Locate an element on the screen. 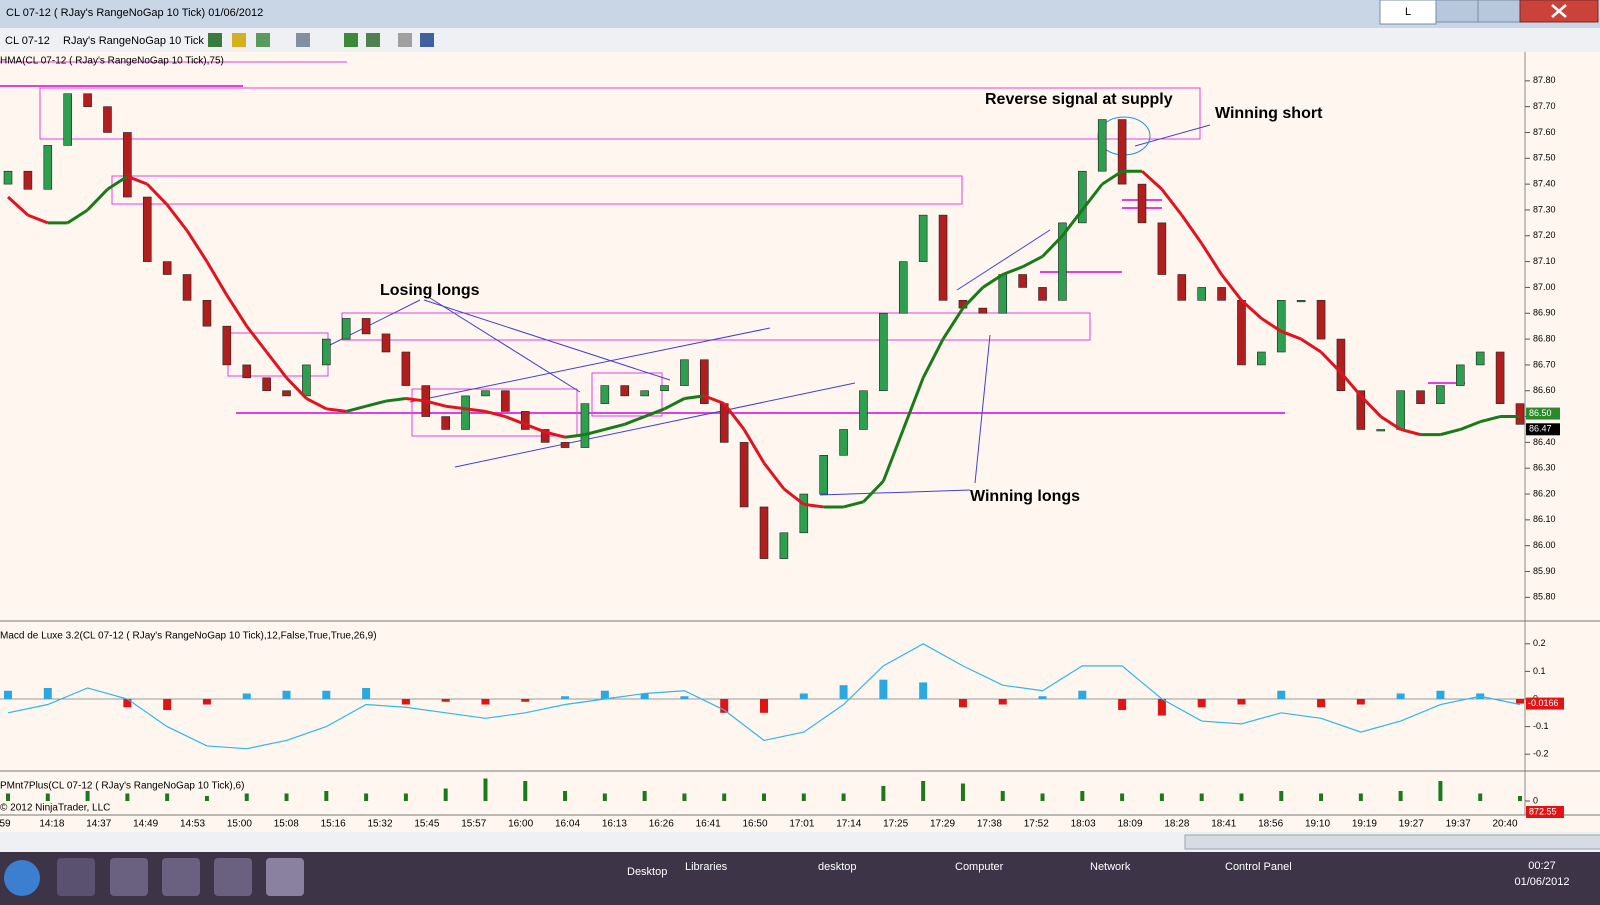 The height and width of the screenshot is (905, 1600). y-tick-label: 87.10 is located at coordinates (1544, 261).